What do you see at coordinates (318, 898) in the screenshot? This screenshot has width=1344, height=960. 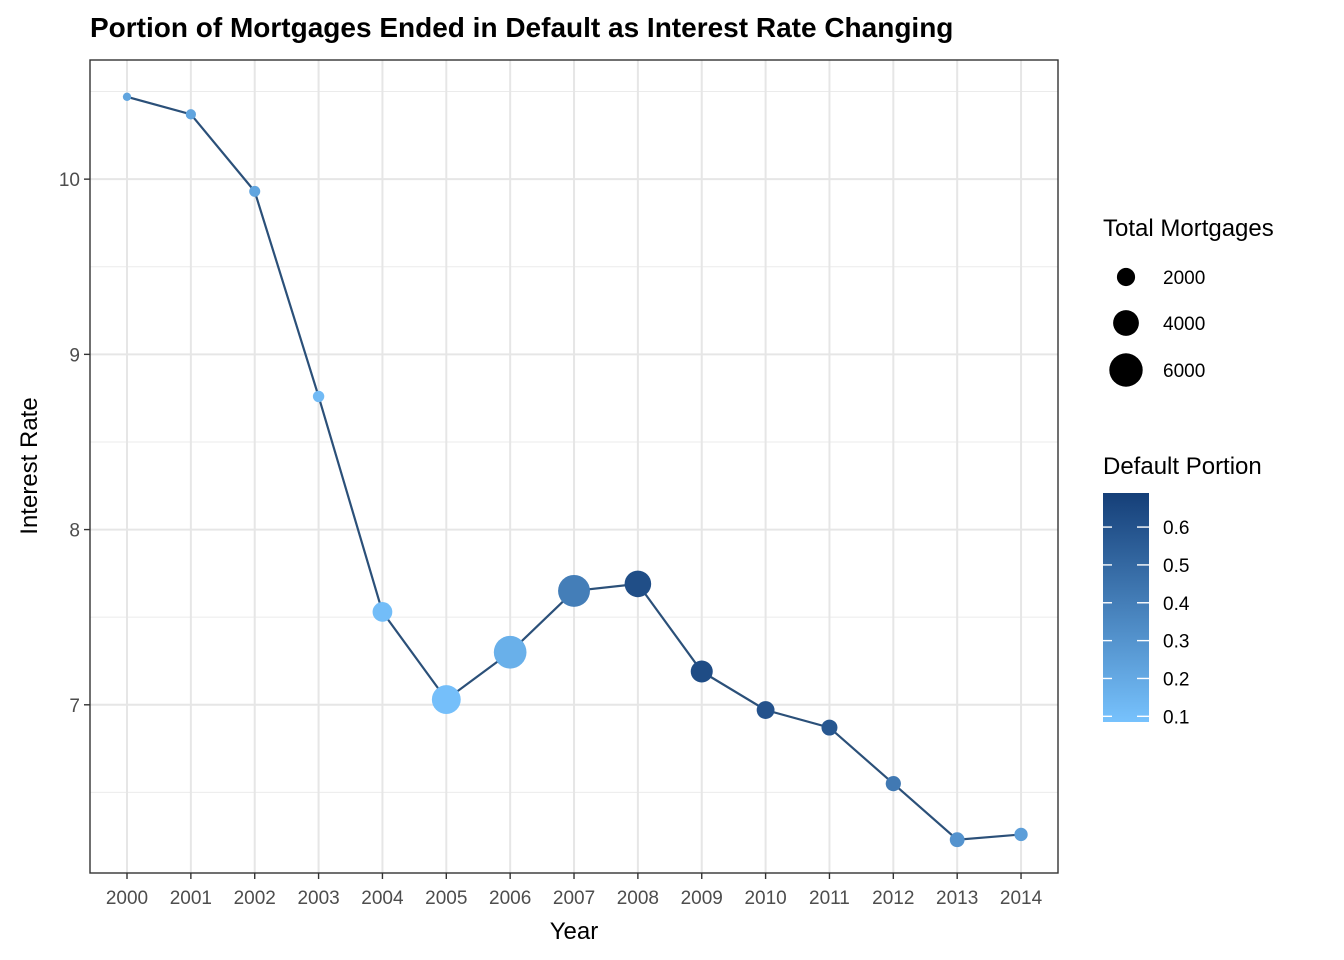 I see `x-tick-label: 2003` at bounding box center [318, 898].